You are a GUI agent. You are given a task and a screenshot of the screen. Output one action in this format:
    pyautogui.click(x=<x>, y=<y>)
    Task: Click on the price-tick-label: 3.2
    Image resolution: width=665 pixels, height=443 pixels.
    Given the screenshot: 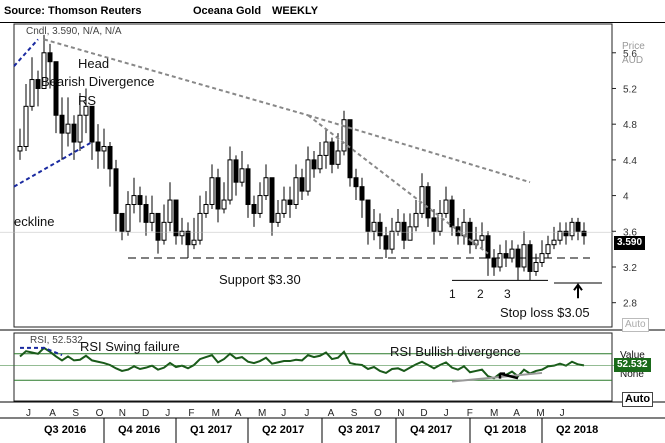 What is the action you would take?
    pyautogui.click(x=630, y=268)
    